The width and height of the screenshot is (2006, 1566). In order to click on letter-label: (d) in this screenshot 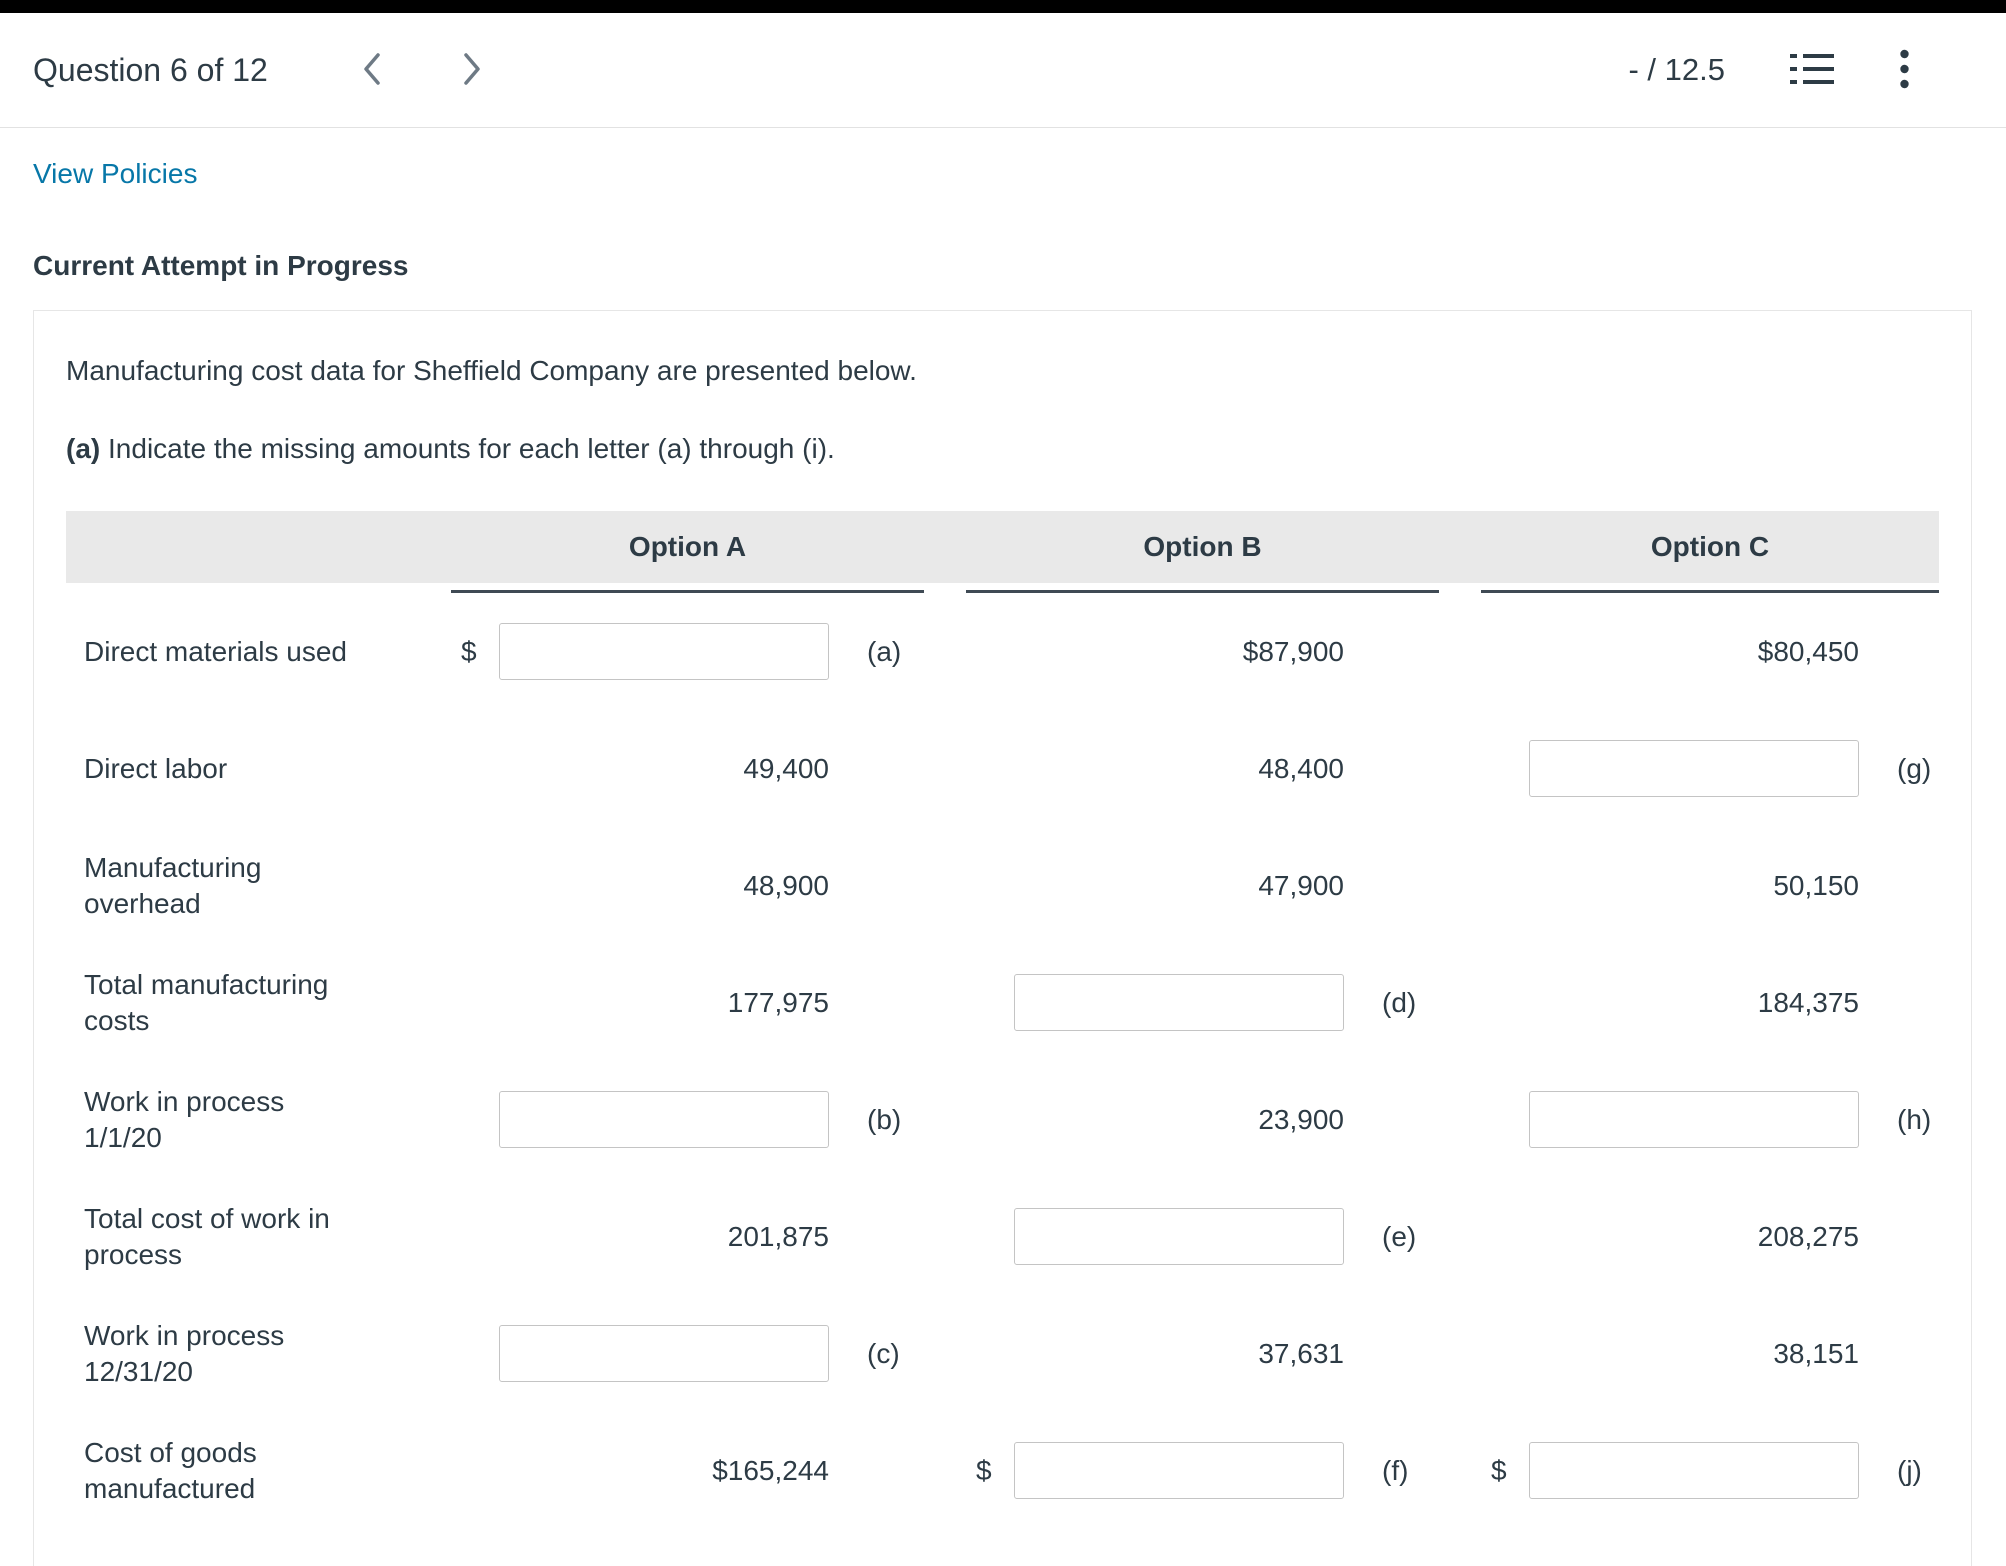, I will do `click(1399, 1002)`.